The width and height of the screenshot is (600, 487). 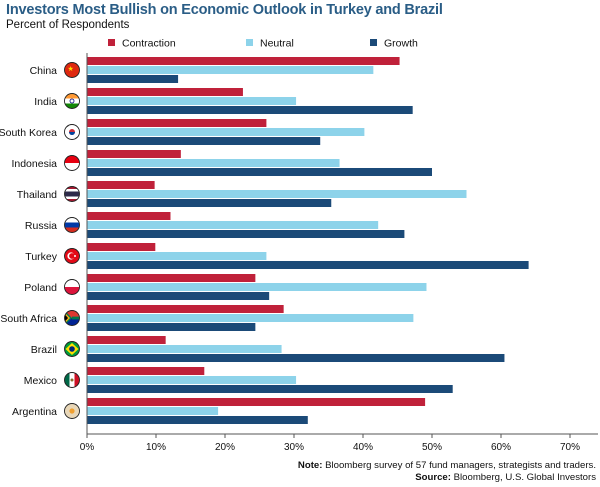 What do you see at coordinates (153, 411) in the screenshot?
I see `bar-neutral-argentina` at bounding box center [153, 411].